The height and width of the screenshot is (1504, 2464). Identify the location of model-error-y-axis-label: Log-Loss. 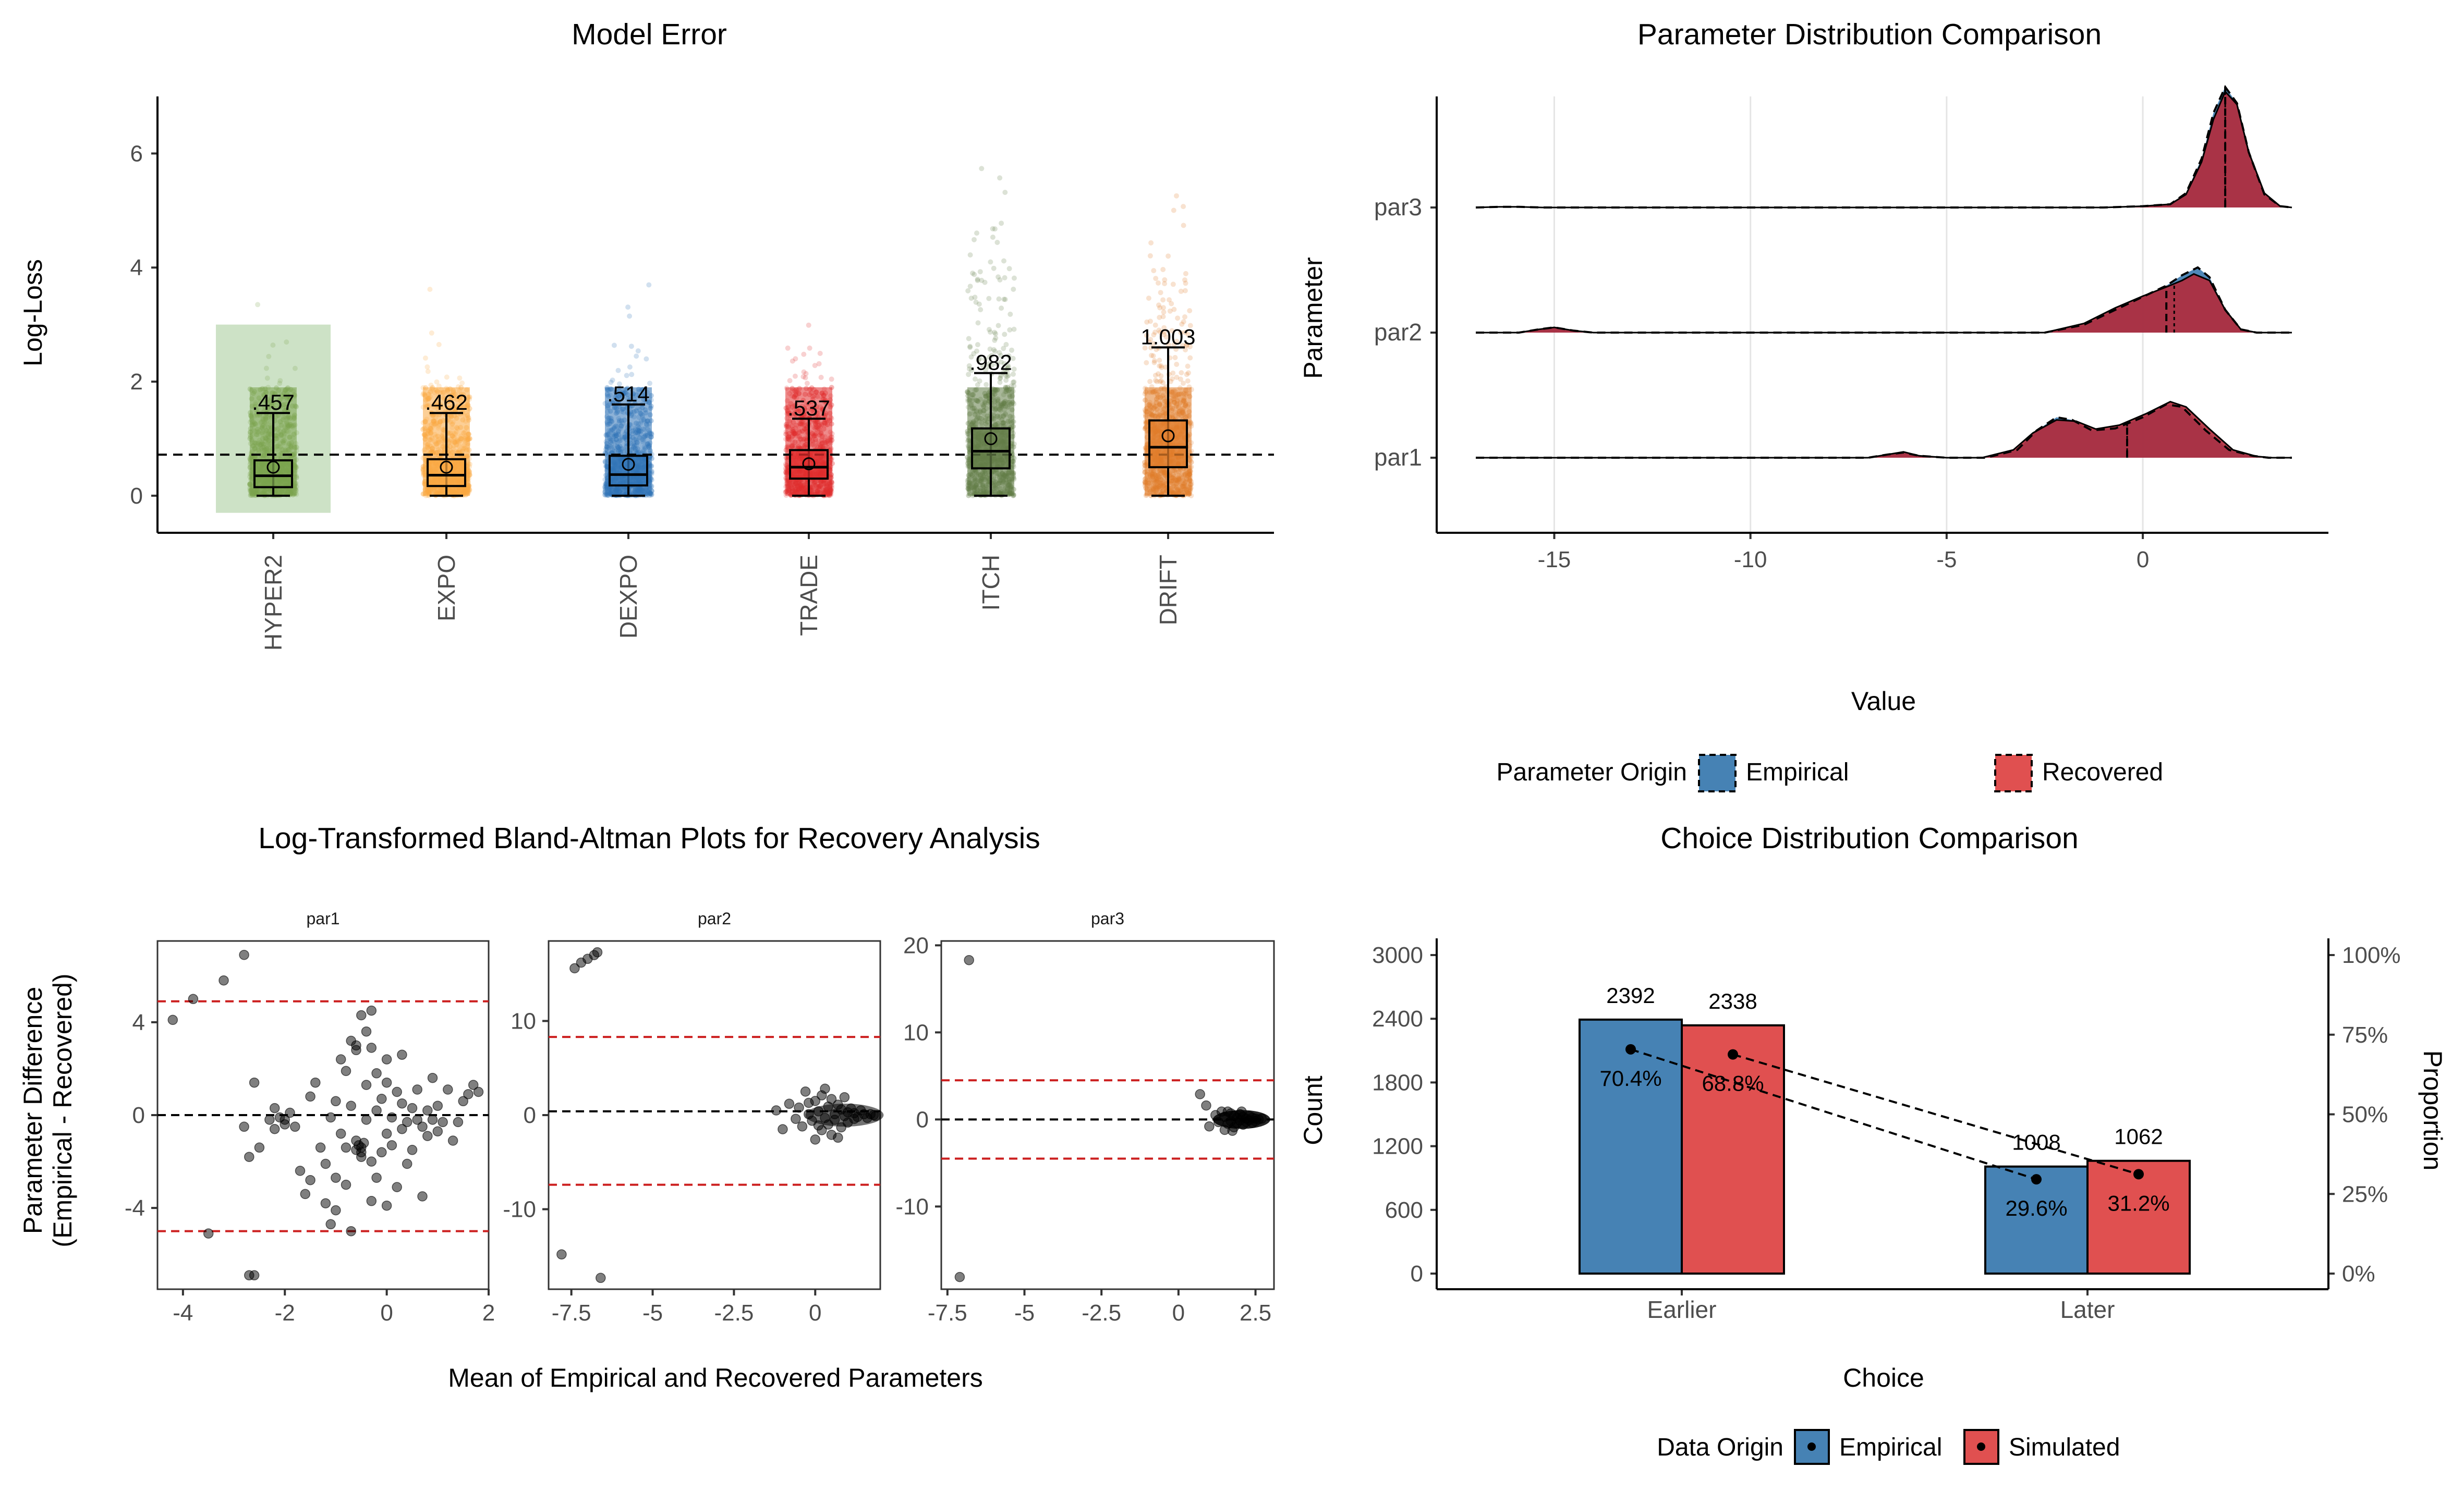
(32, 312).